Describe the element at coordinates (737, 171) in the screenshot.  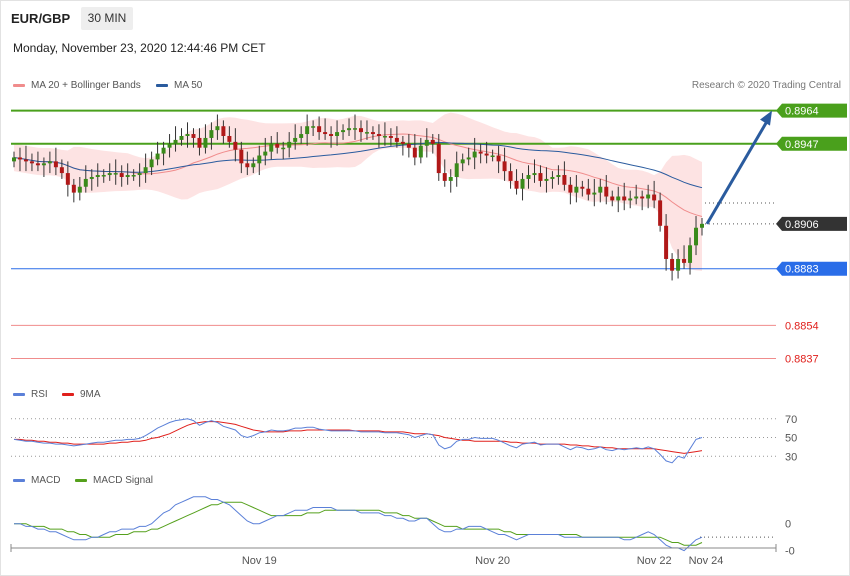
I see `target-arrow-shaft` at that location.